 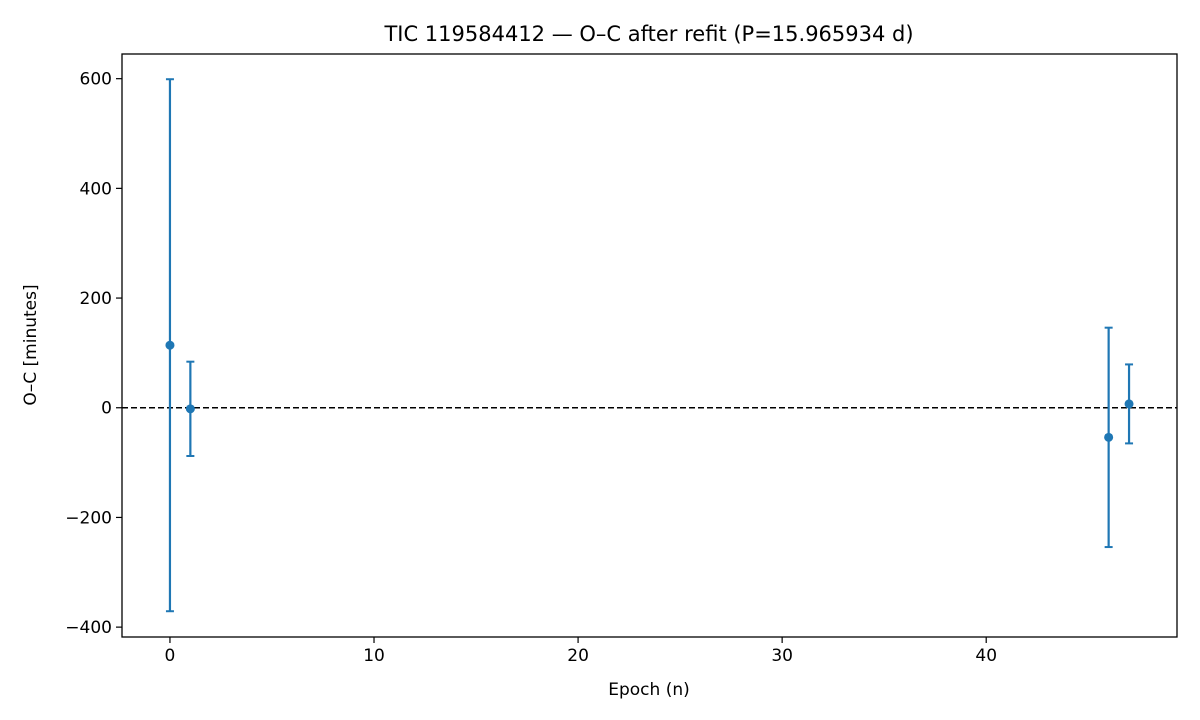 I want to click on y-tick-label: −400, so click(x=88, y=628).